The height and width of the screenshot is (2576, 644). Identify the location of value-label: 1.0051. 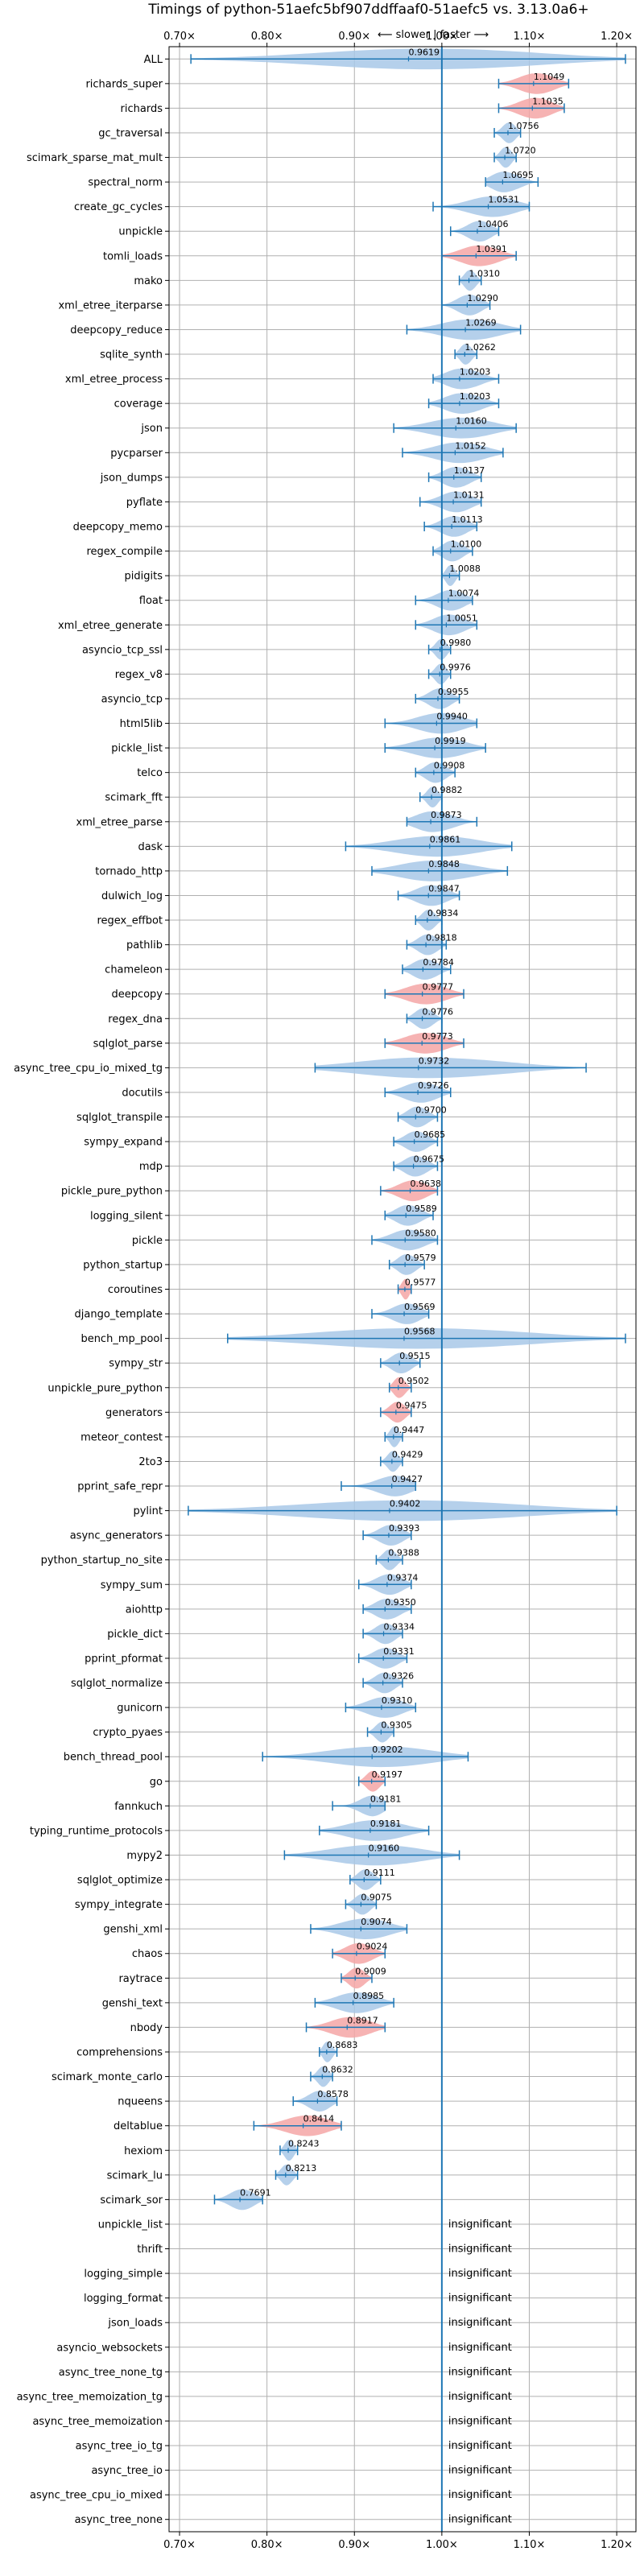
(462, 618).